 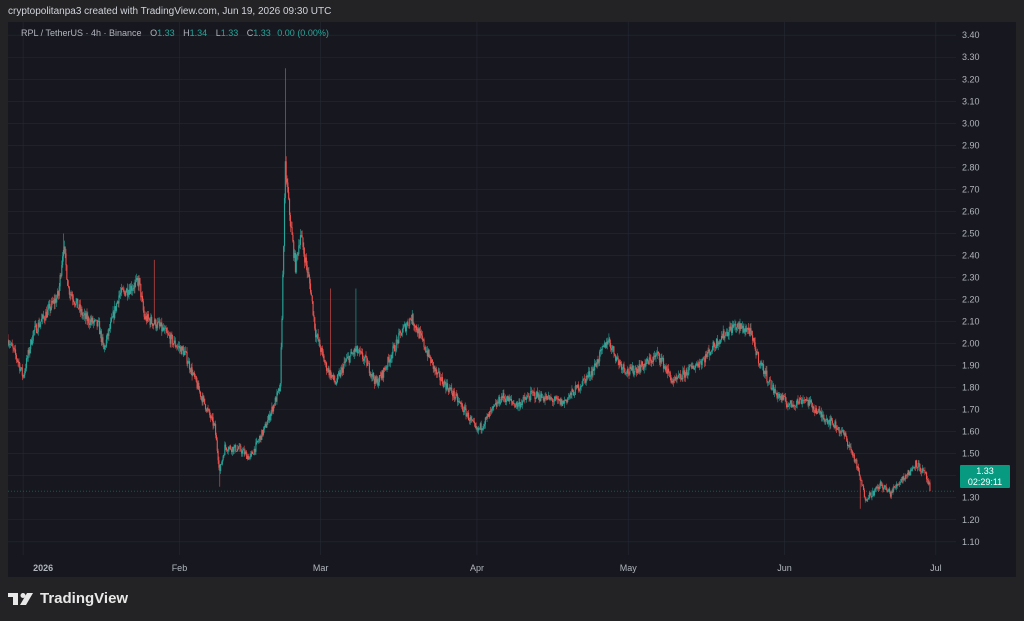 What do you see at coordinates (229, 33) in the screenshot?
I see `low-value: 1.33` at bounding box center [229, 33].